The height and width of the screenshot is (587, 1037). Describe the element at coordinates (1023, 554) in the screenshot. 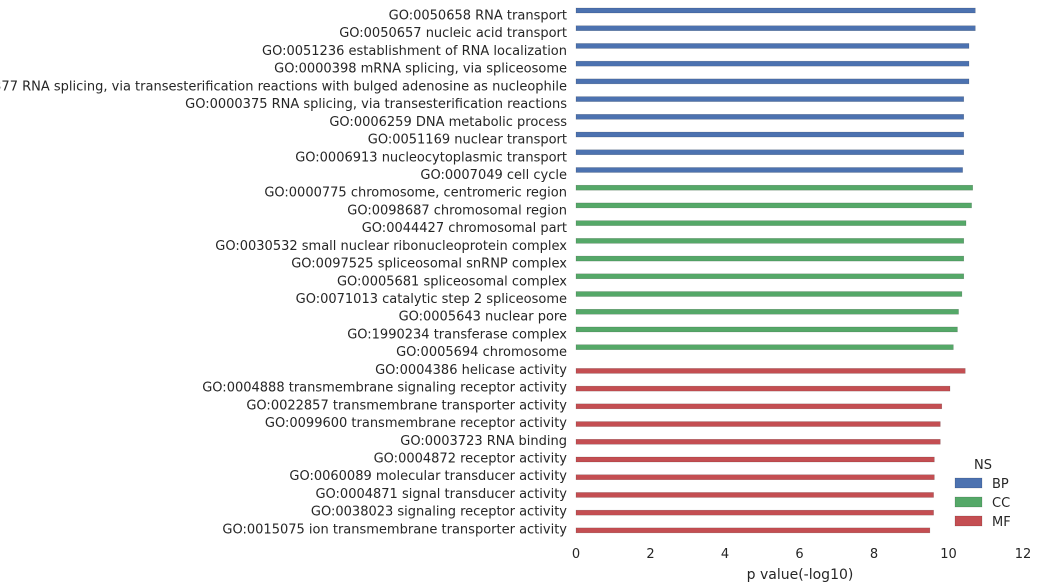

I see `x-tick-label: 12` at that location.